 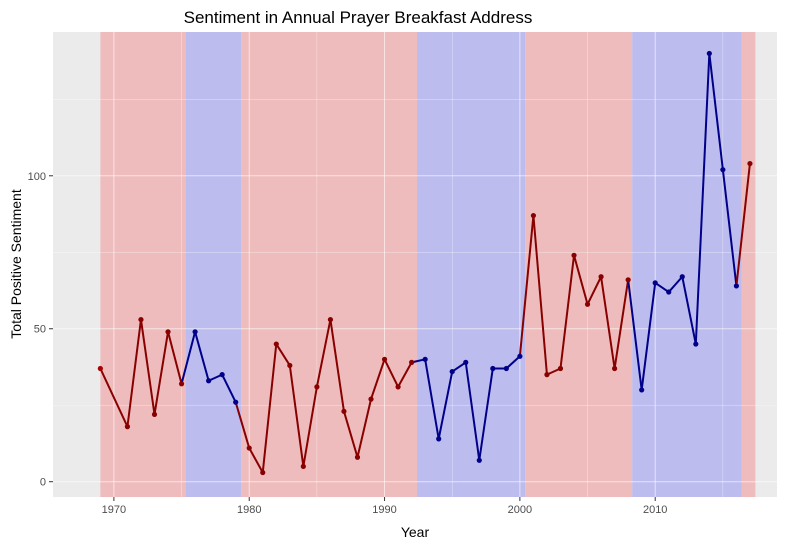 I want to click on y-axis-title: Total Positive Sentiment, so click(x=16, y=264).